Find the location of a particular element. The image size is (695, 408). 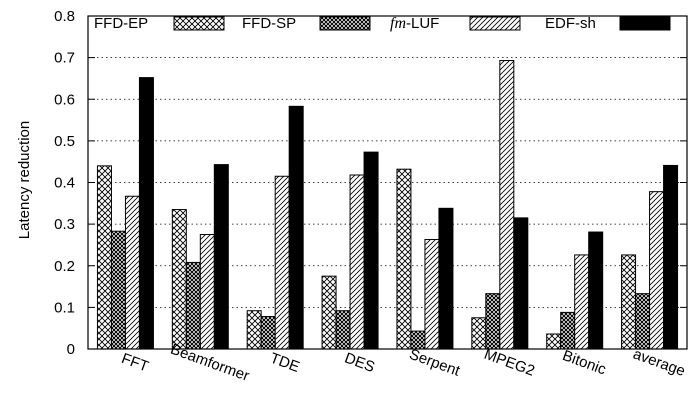

y-tick-label: 0.7 is located at coordinates (64, 58).